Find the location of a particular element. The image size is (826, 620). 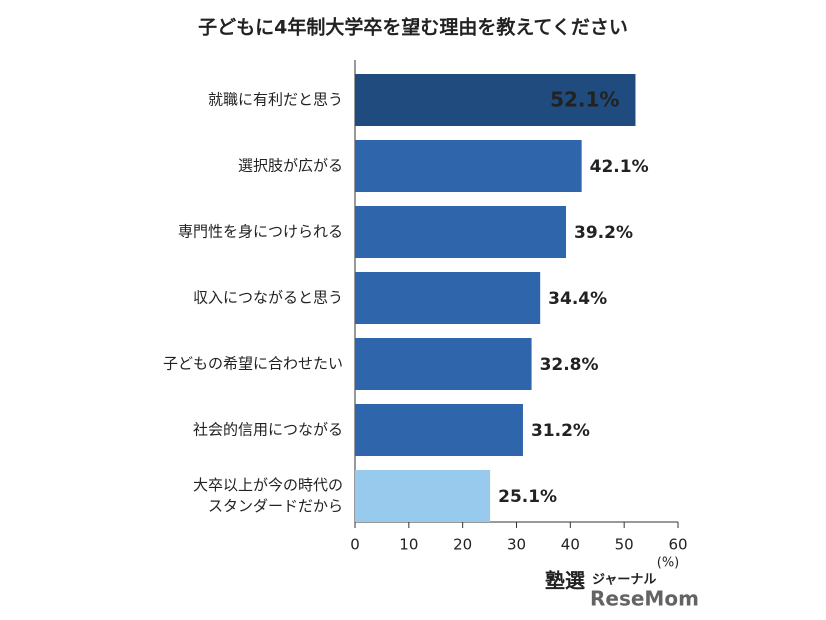

value-label: 42.1% is located at coordinates (619, 167).